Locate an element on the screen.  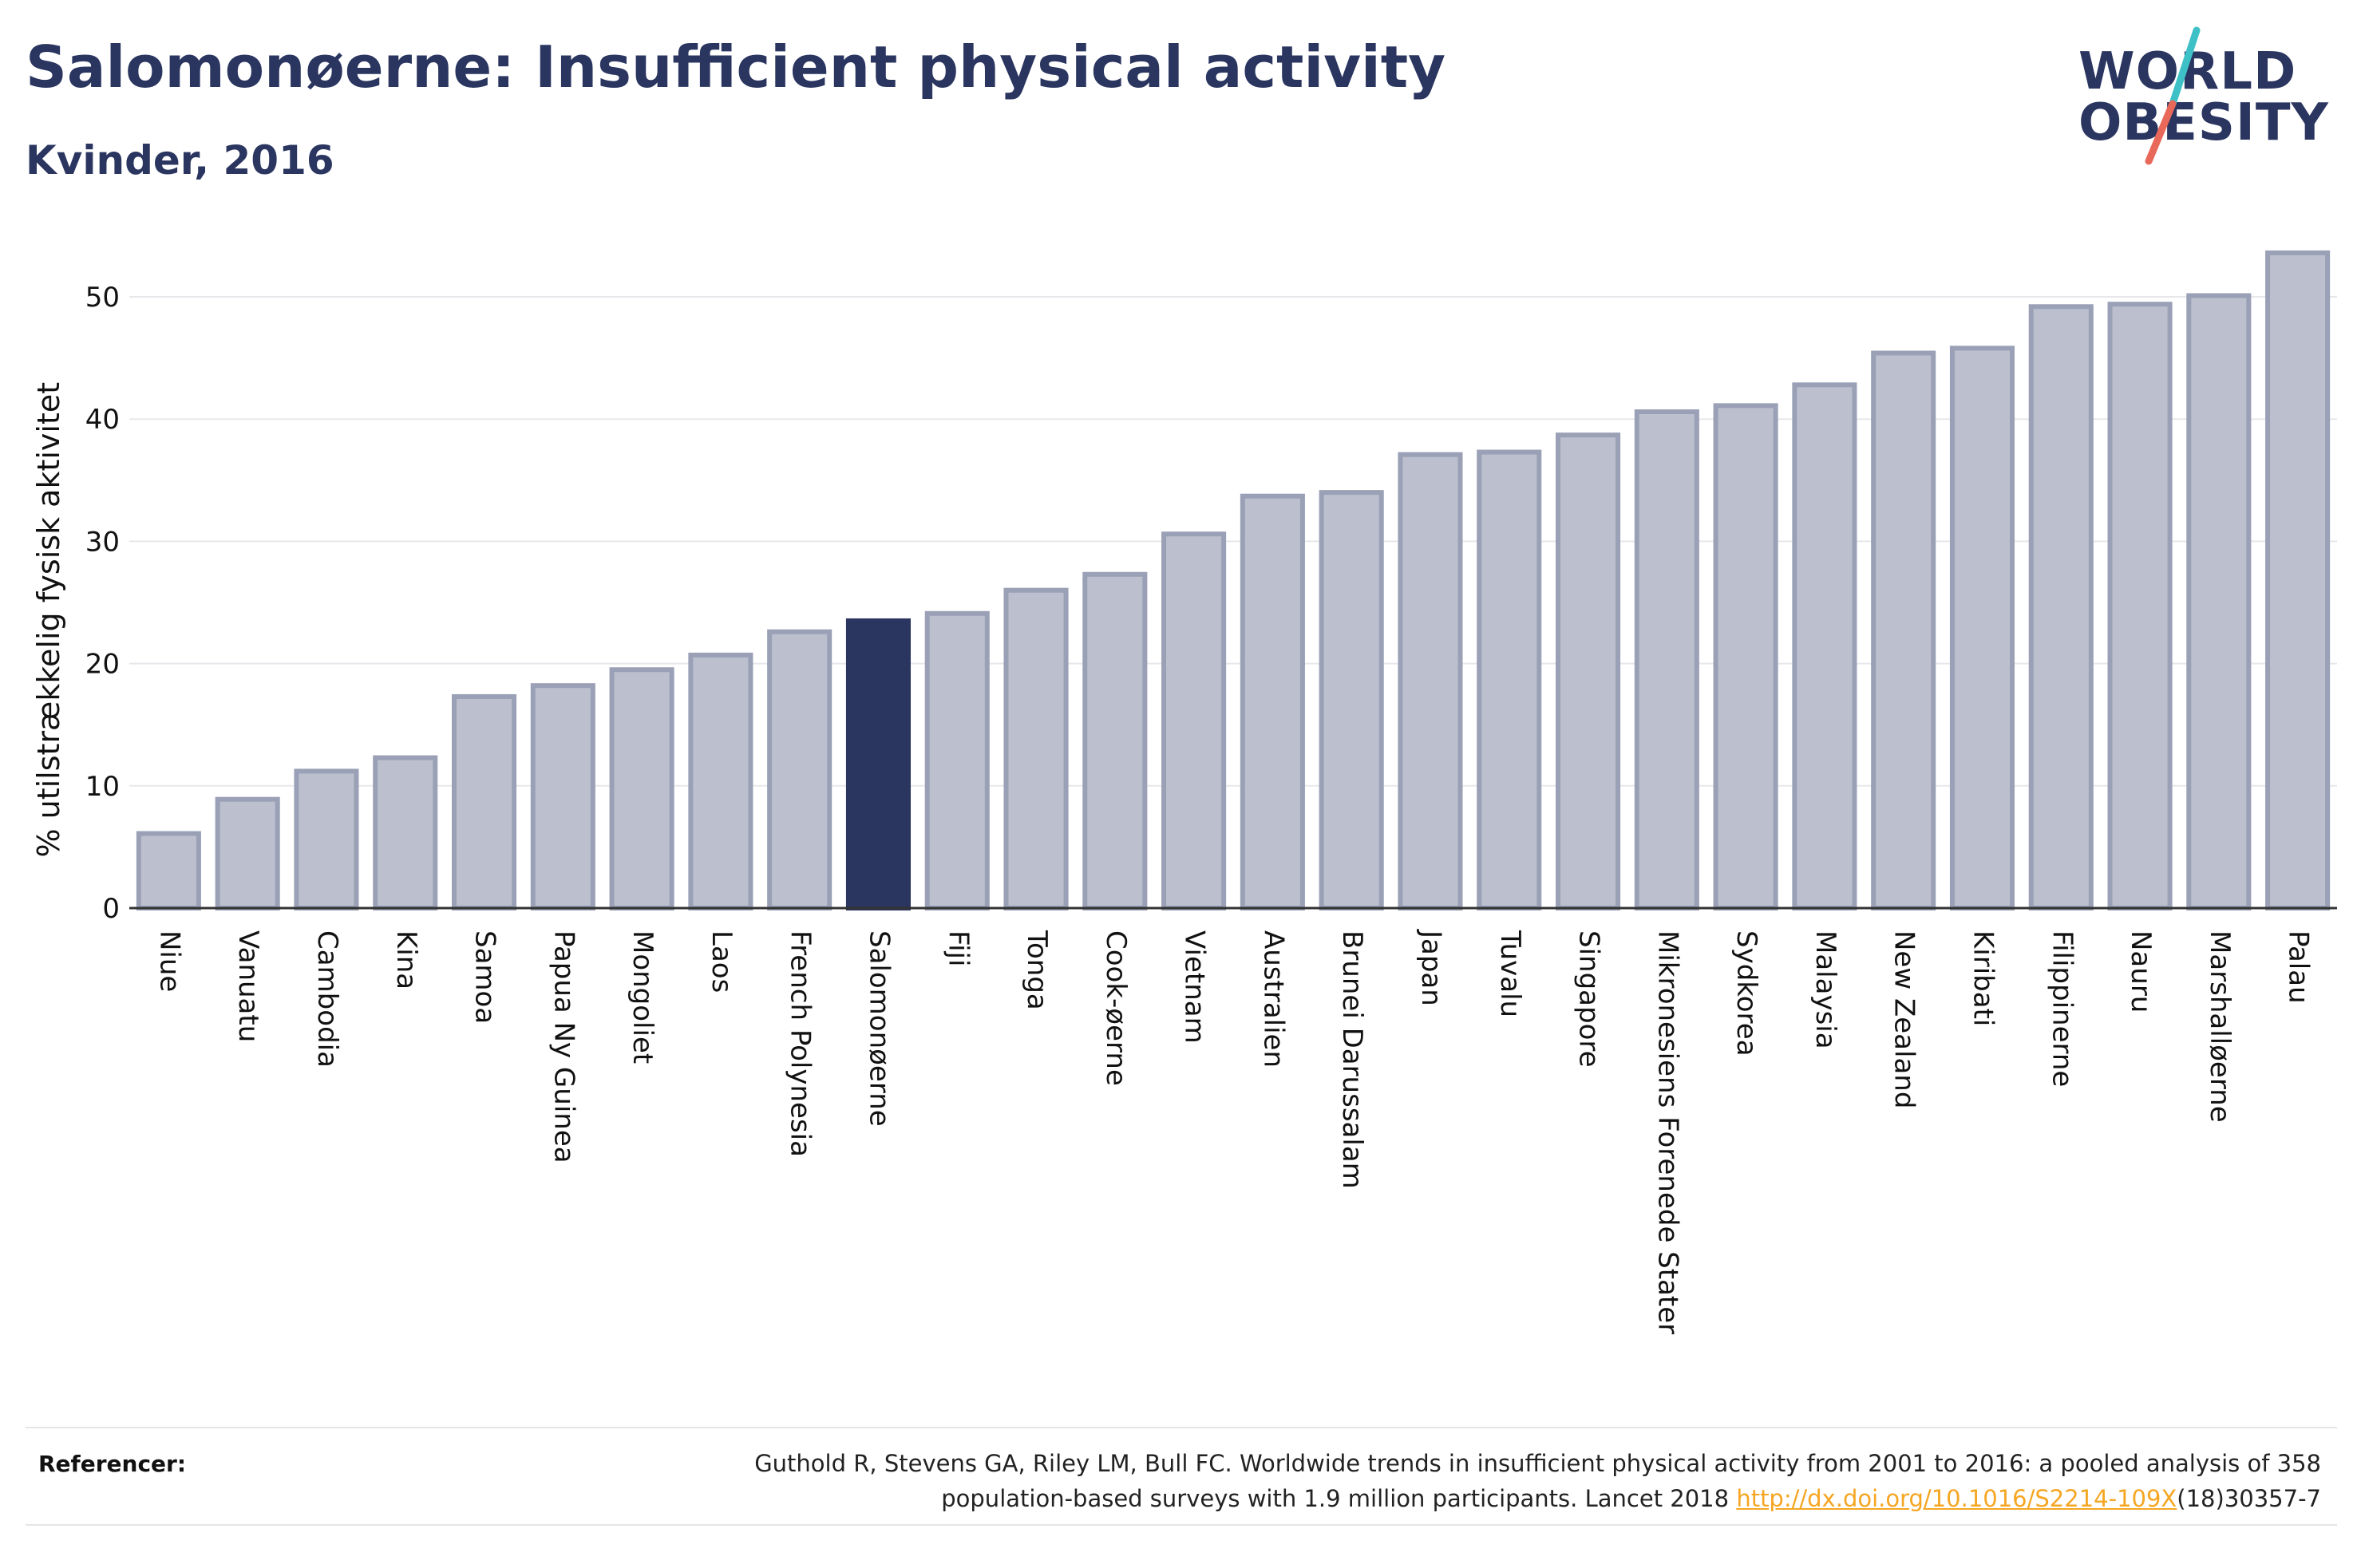
x-tick-label: Marshalløerne is located at coordinates (2220, 1026).